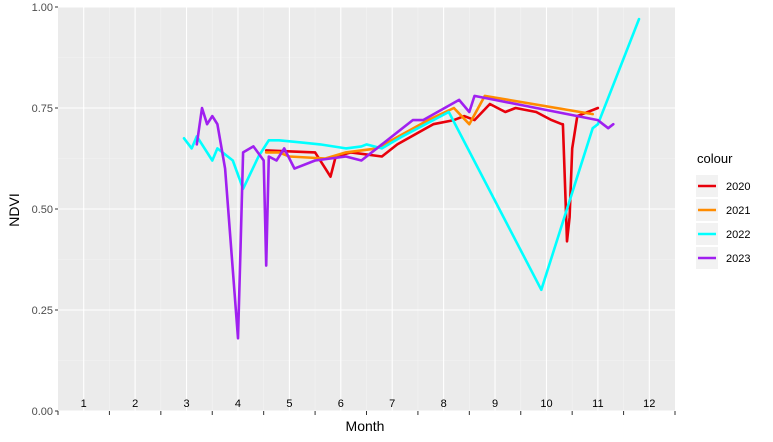 This screenshot has width=773, height=442. I want to click on month-label: 12, so click(649, 404).